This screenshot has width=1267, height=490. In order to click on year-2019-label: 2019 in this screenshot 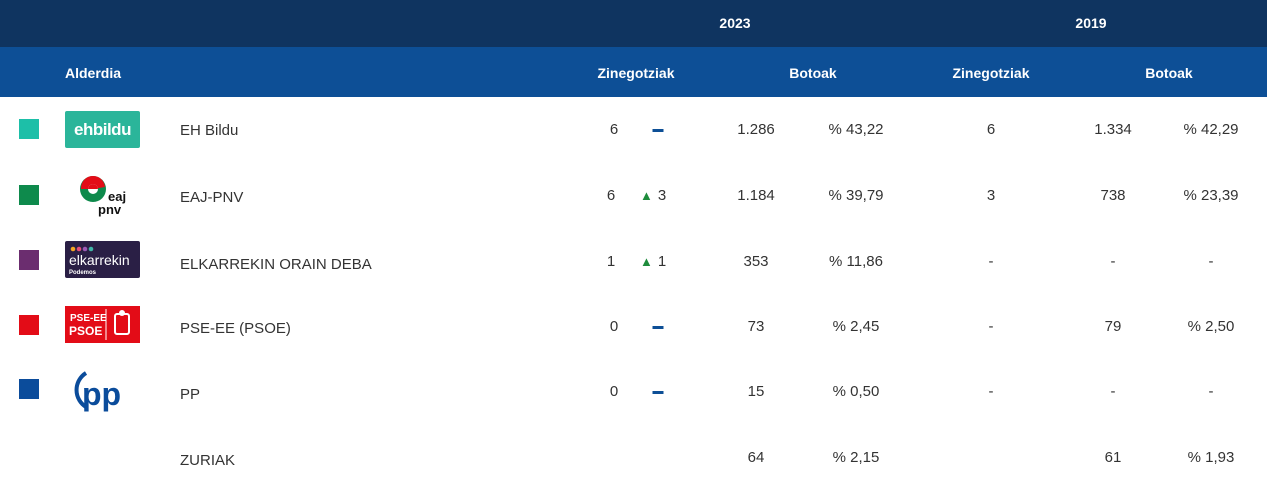, I will do `click(1091, 23)`.